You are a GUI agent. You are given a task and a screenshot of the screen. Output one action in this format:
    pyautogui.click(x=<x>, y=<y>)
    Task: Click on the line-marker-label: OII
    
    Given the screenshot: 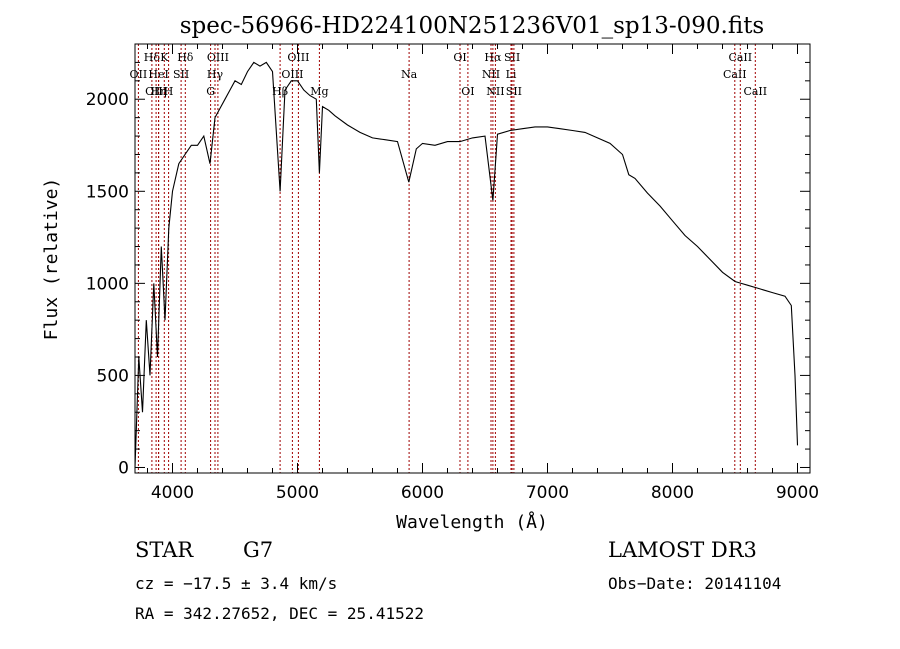 What is the action you would take?
    pyautogui.click(x=139, y=74)
    